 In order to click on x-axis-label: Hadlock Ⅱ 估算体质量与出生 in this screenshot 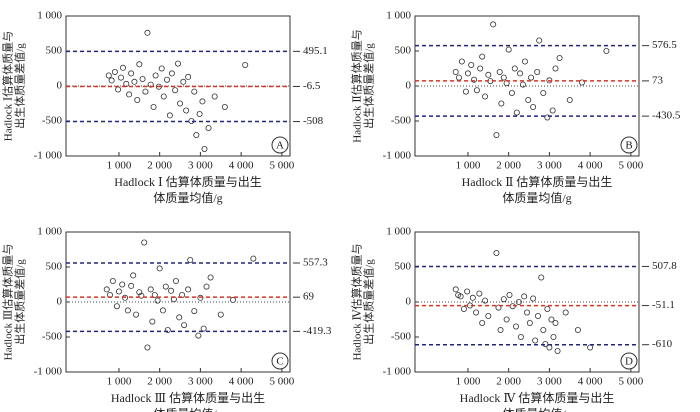, I will do `click(537, 181)`.